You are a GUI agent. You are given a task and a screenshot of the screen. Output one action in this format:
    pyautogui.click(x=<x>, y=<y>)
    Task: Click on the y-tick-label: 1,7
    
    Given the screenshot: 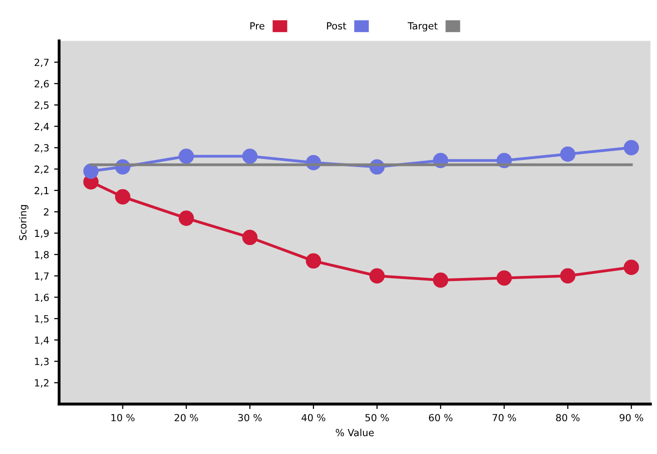 What is the action you would take?
    pyautogui.click(x=42, y=276)
    